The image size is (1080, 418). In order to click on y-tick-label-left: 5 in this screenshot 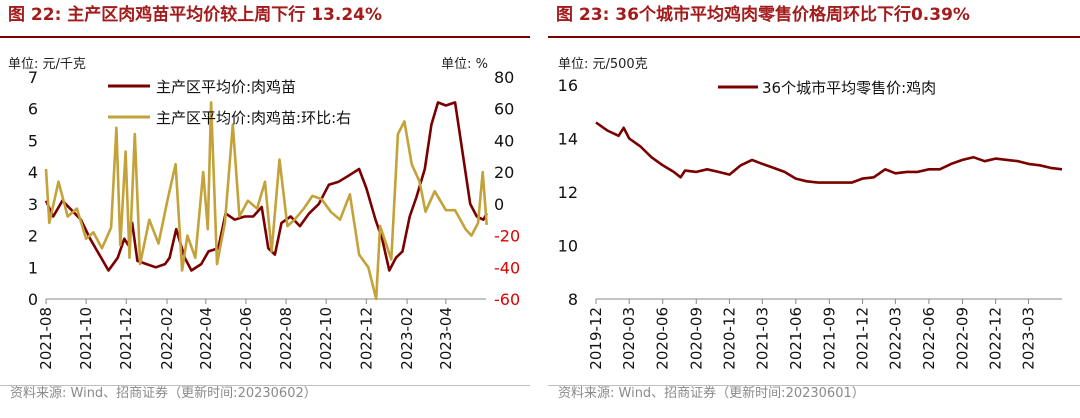, I will do `click(33, 140)`.